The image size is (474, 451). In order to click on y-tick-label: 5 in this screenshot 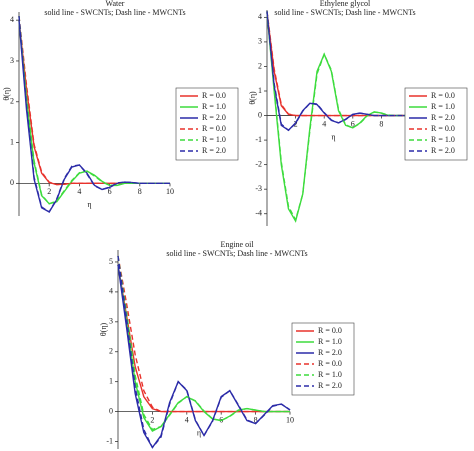, I will do `click(111, 261)`.